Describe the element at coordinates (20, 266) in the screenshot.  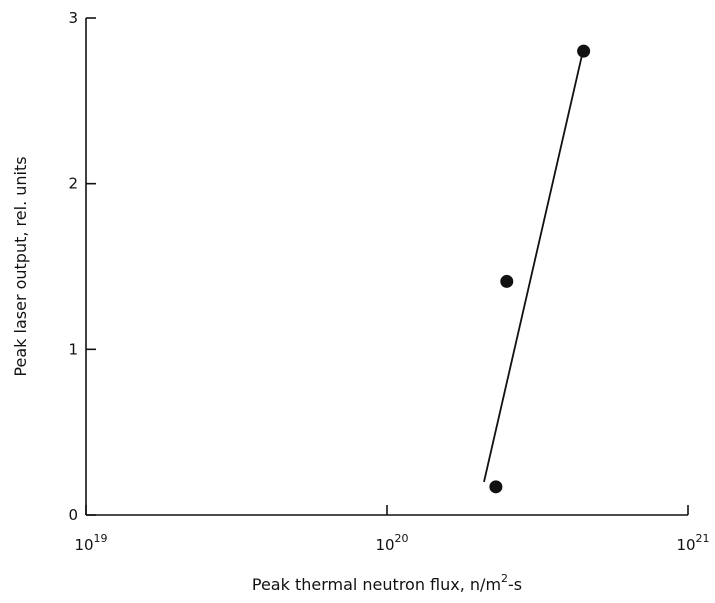
I see `y-axis-title: Peak laser output, rel. units` at that location.